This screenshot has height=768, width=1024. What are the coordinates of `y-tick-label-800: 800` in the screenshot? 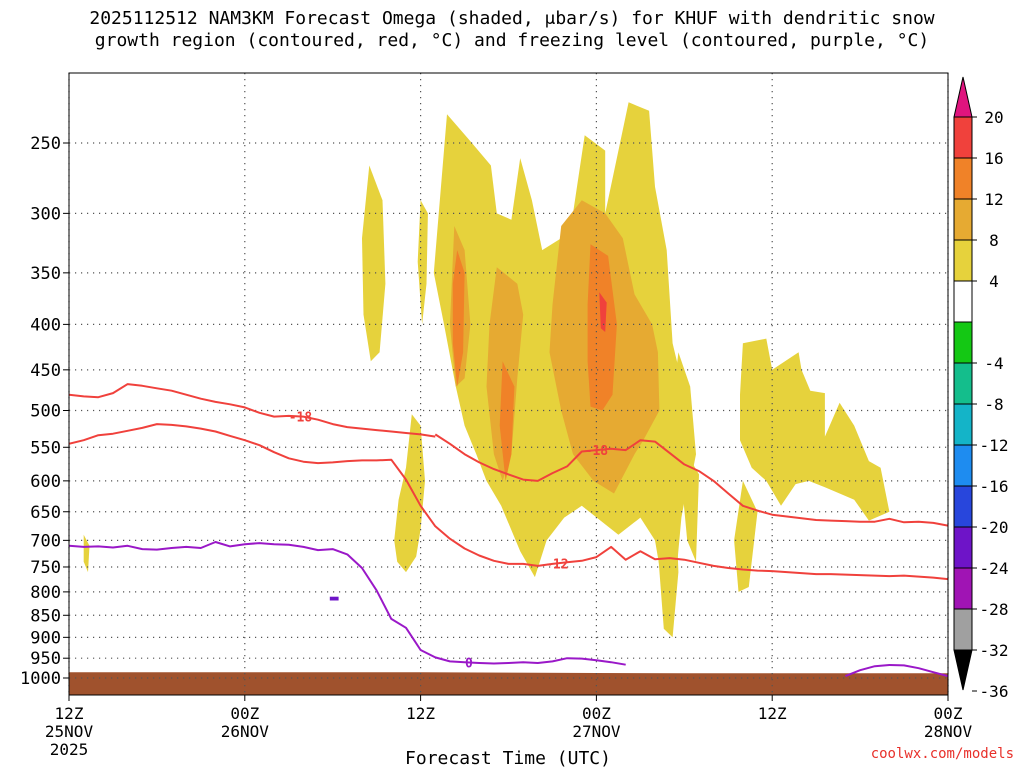 It's located at (45, 593).